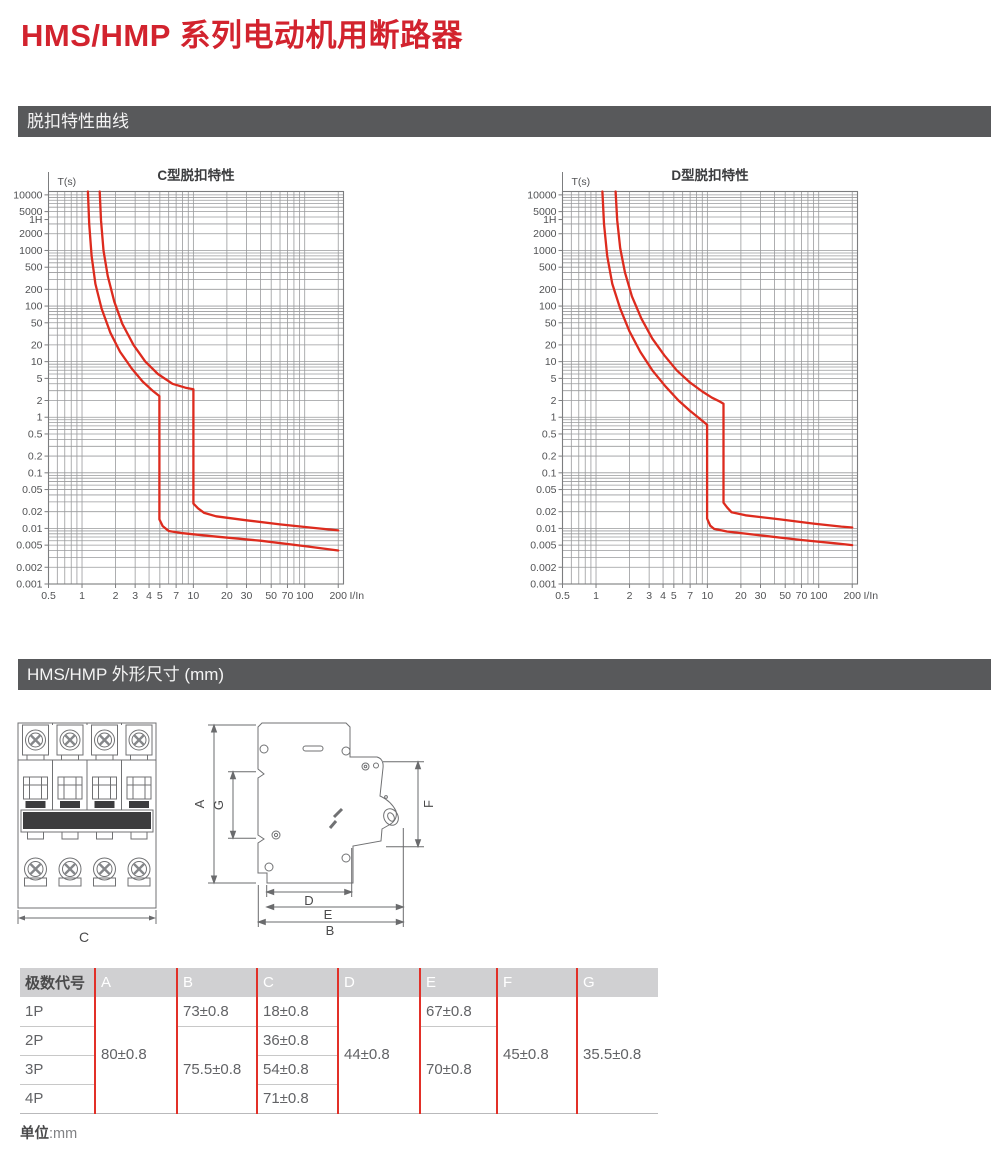 This screenshot has width=1000, height=1153. What do you see at coordinates (34, 1011) in the screenshot?
I see `row-label-1p: 1P` at bounding box center [34, 1011].